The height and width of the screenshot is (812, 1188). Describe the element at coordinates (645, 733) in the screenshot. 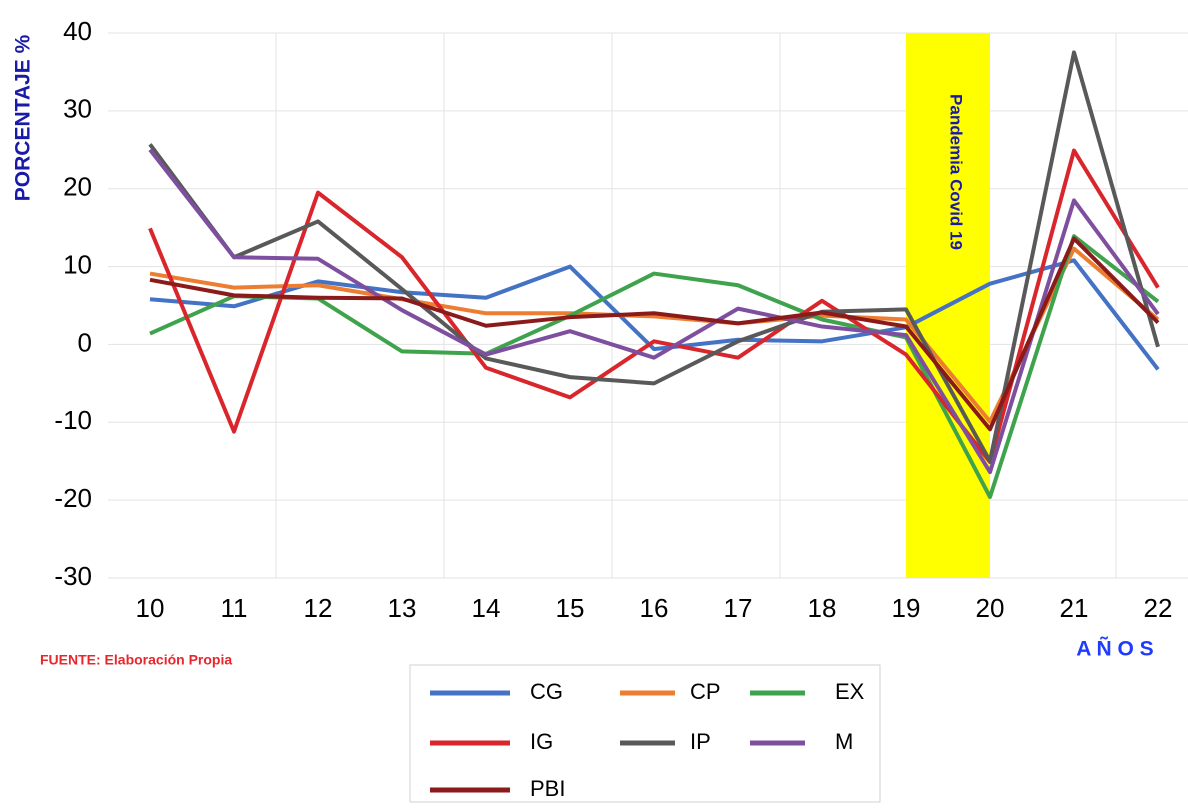

I see `legend-box` at that location.